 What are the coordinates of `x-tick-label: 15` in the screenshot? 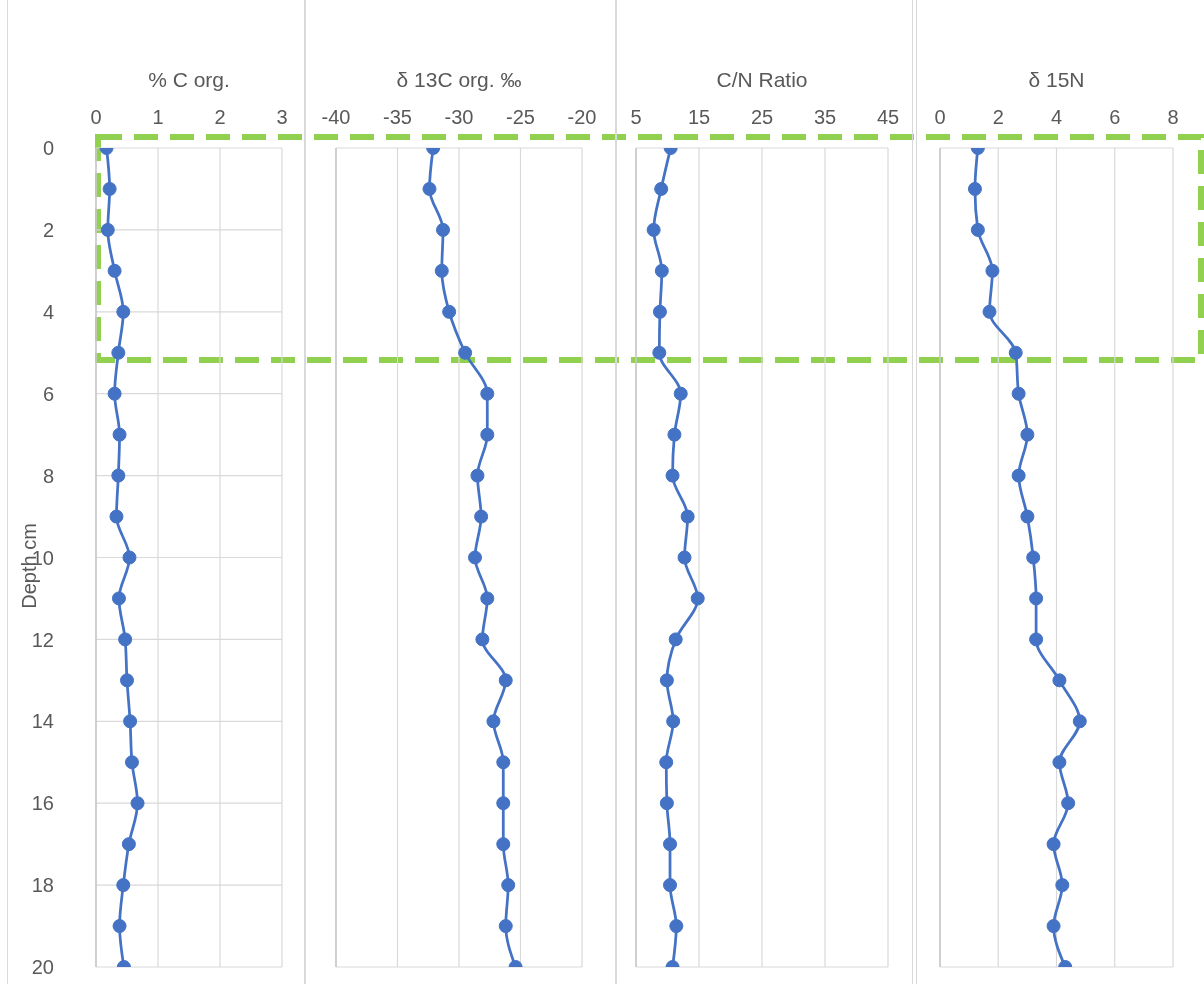 It's located at (699, 117).